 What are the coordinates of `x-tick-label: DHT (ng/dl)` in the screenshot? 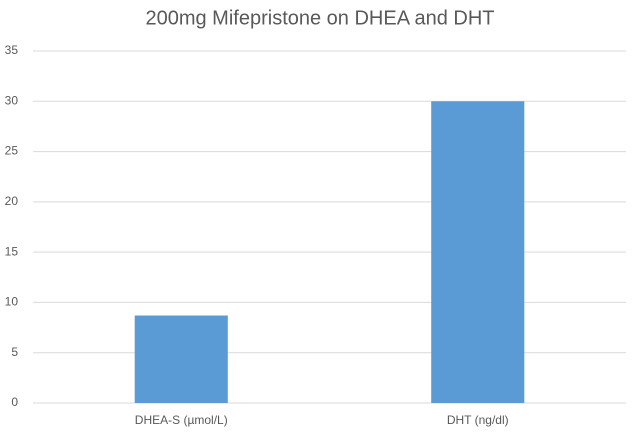 It's located at (478, 420).